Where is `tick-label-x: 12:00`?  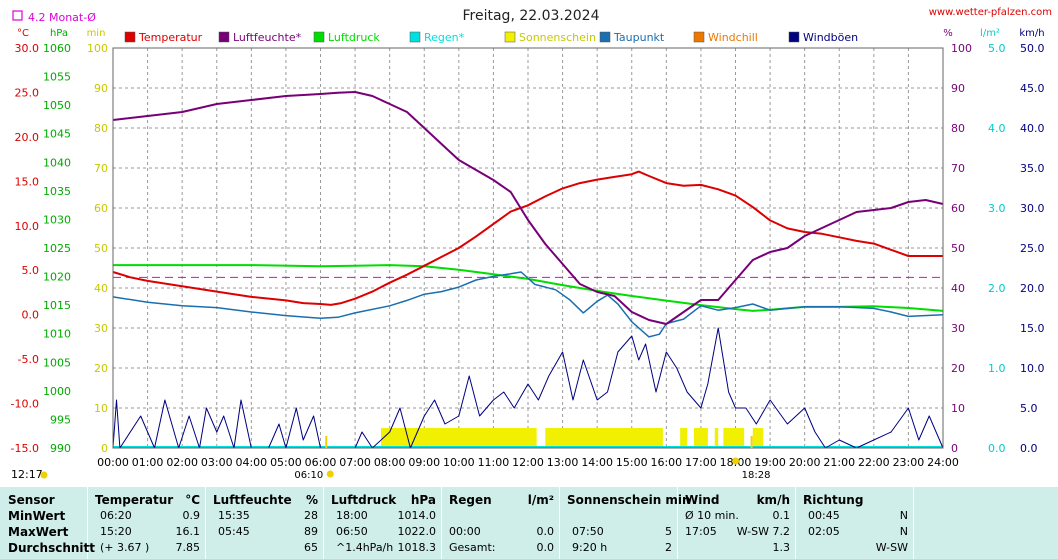 tick-label-x: 12:00 is located at coordinates (528, 462).